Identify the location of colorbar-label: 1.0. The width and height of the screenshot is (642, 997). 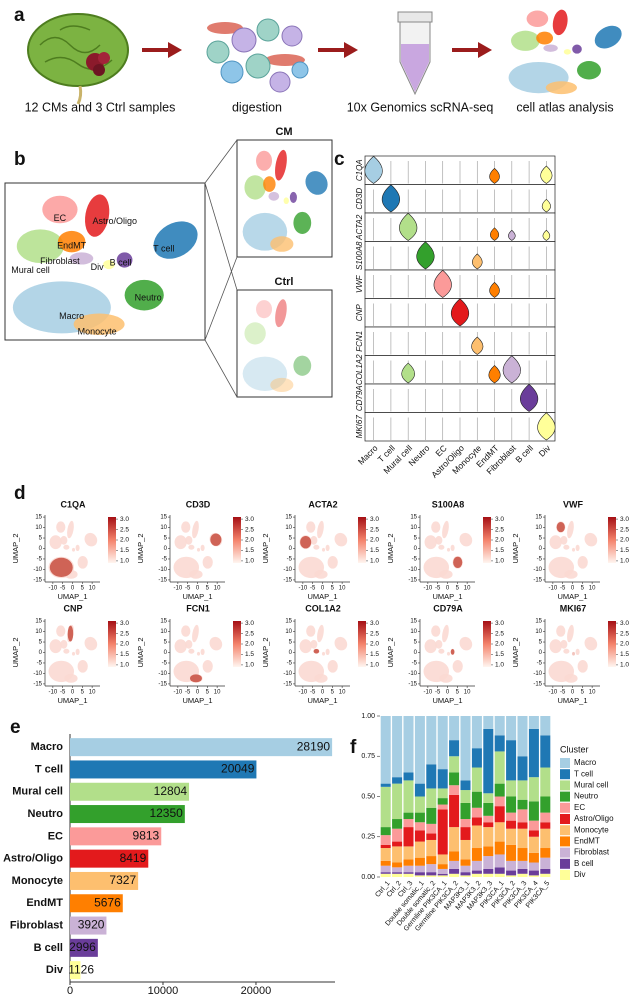
(249, 561).